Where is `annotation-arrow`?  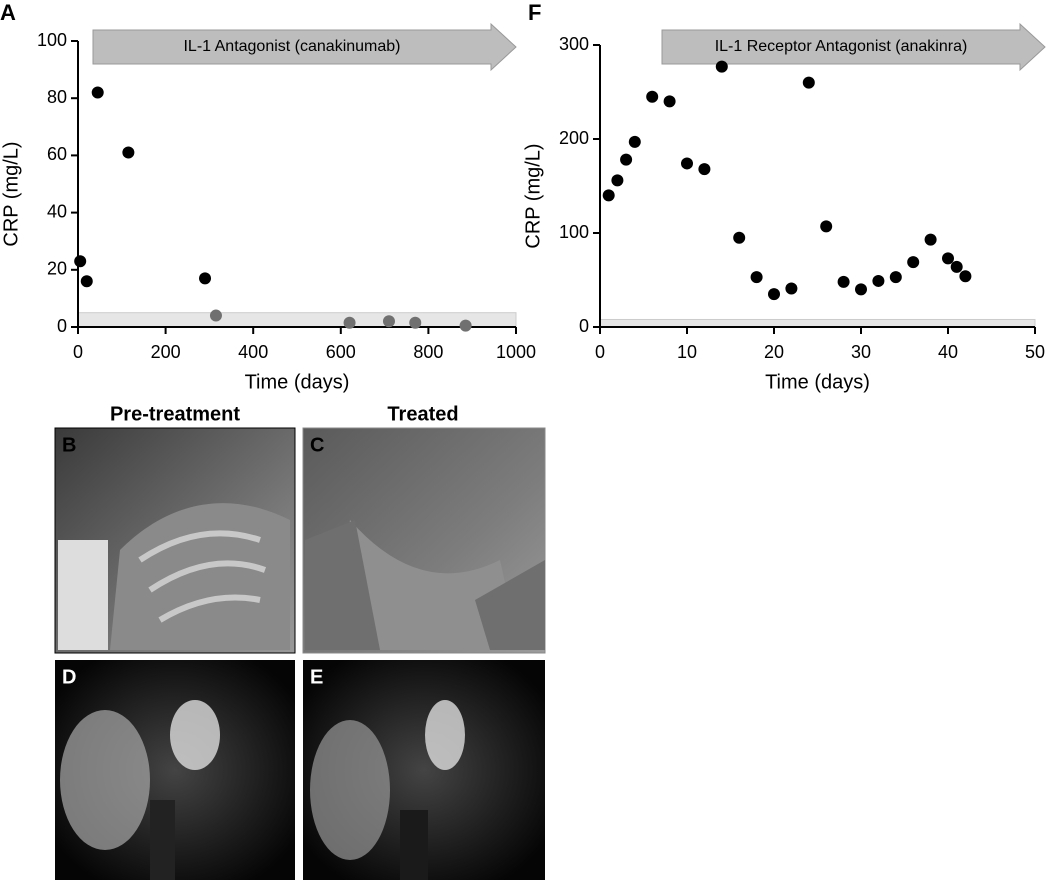 annotation-arrow is located at coordinates (304, 47).